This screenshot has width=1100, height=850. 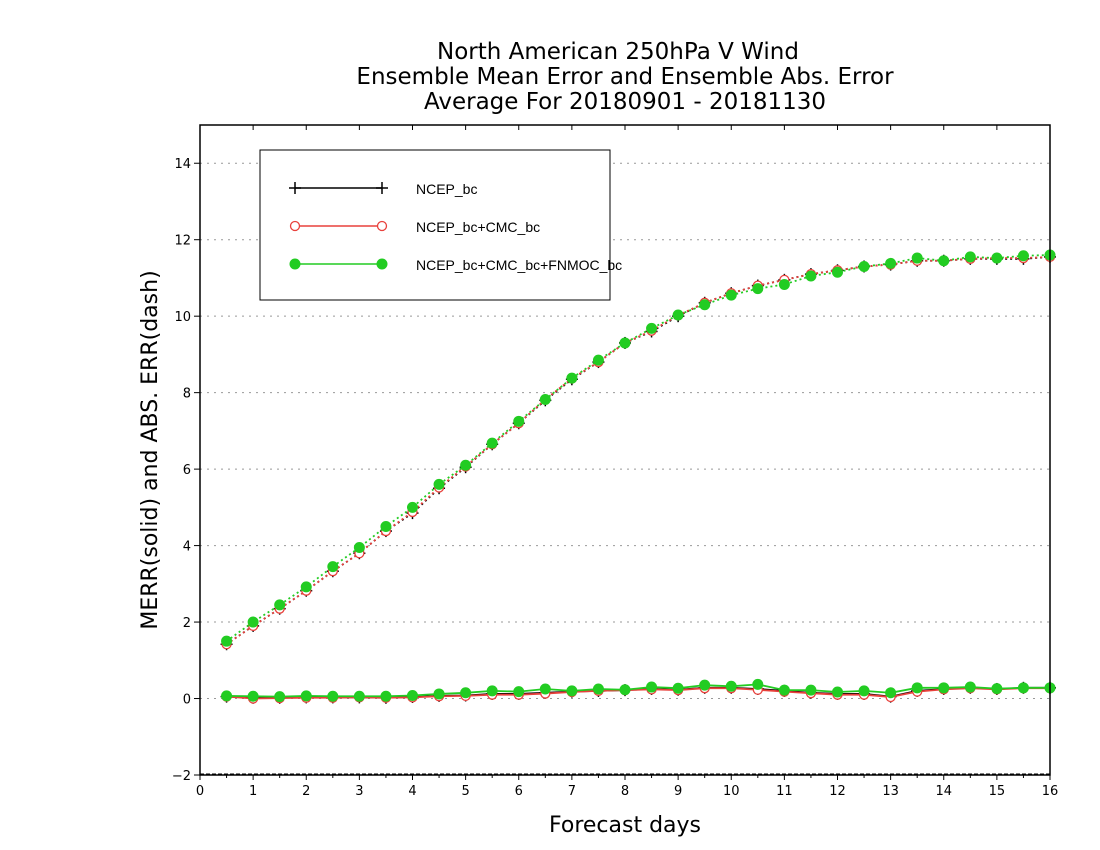 What do you see at coordinates (359, 791) in the screenshot?
I see `x-tick-label: 3` at bounding box center [359, 791].